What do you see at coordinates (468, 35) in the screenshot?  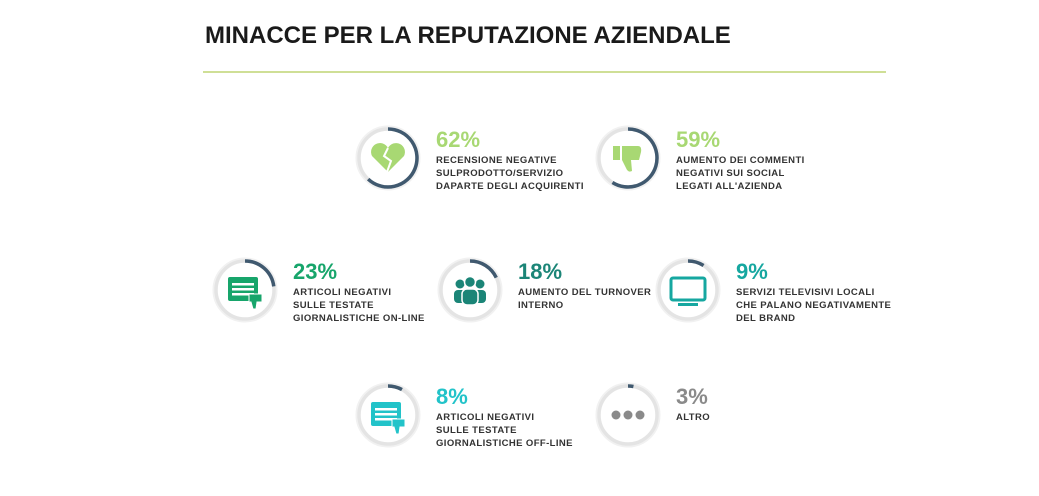 I see `chart-title: MINACCE PER LA REPUTAZIONE AZIENDALE` at bounding box center [468, 35].